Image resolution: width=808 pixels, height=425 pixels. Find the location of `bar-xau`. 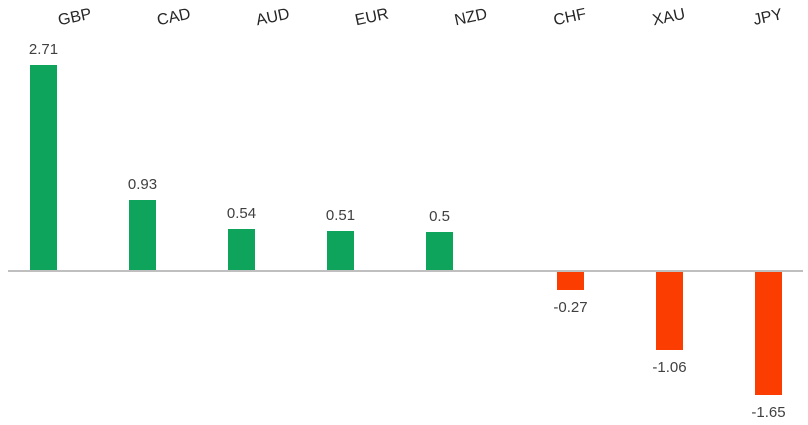

bar-xau is located at coordinates (669, 311).